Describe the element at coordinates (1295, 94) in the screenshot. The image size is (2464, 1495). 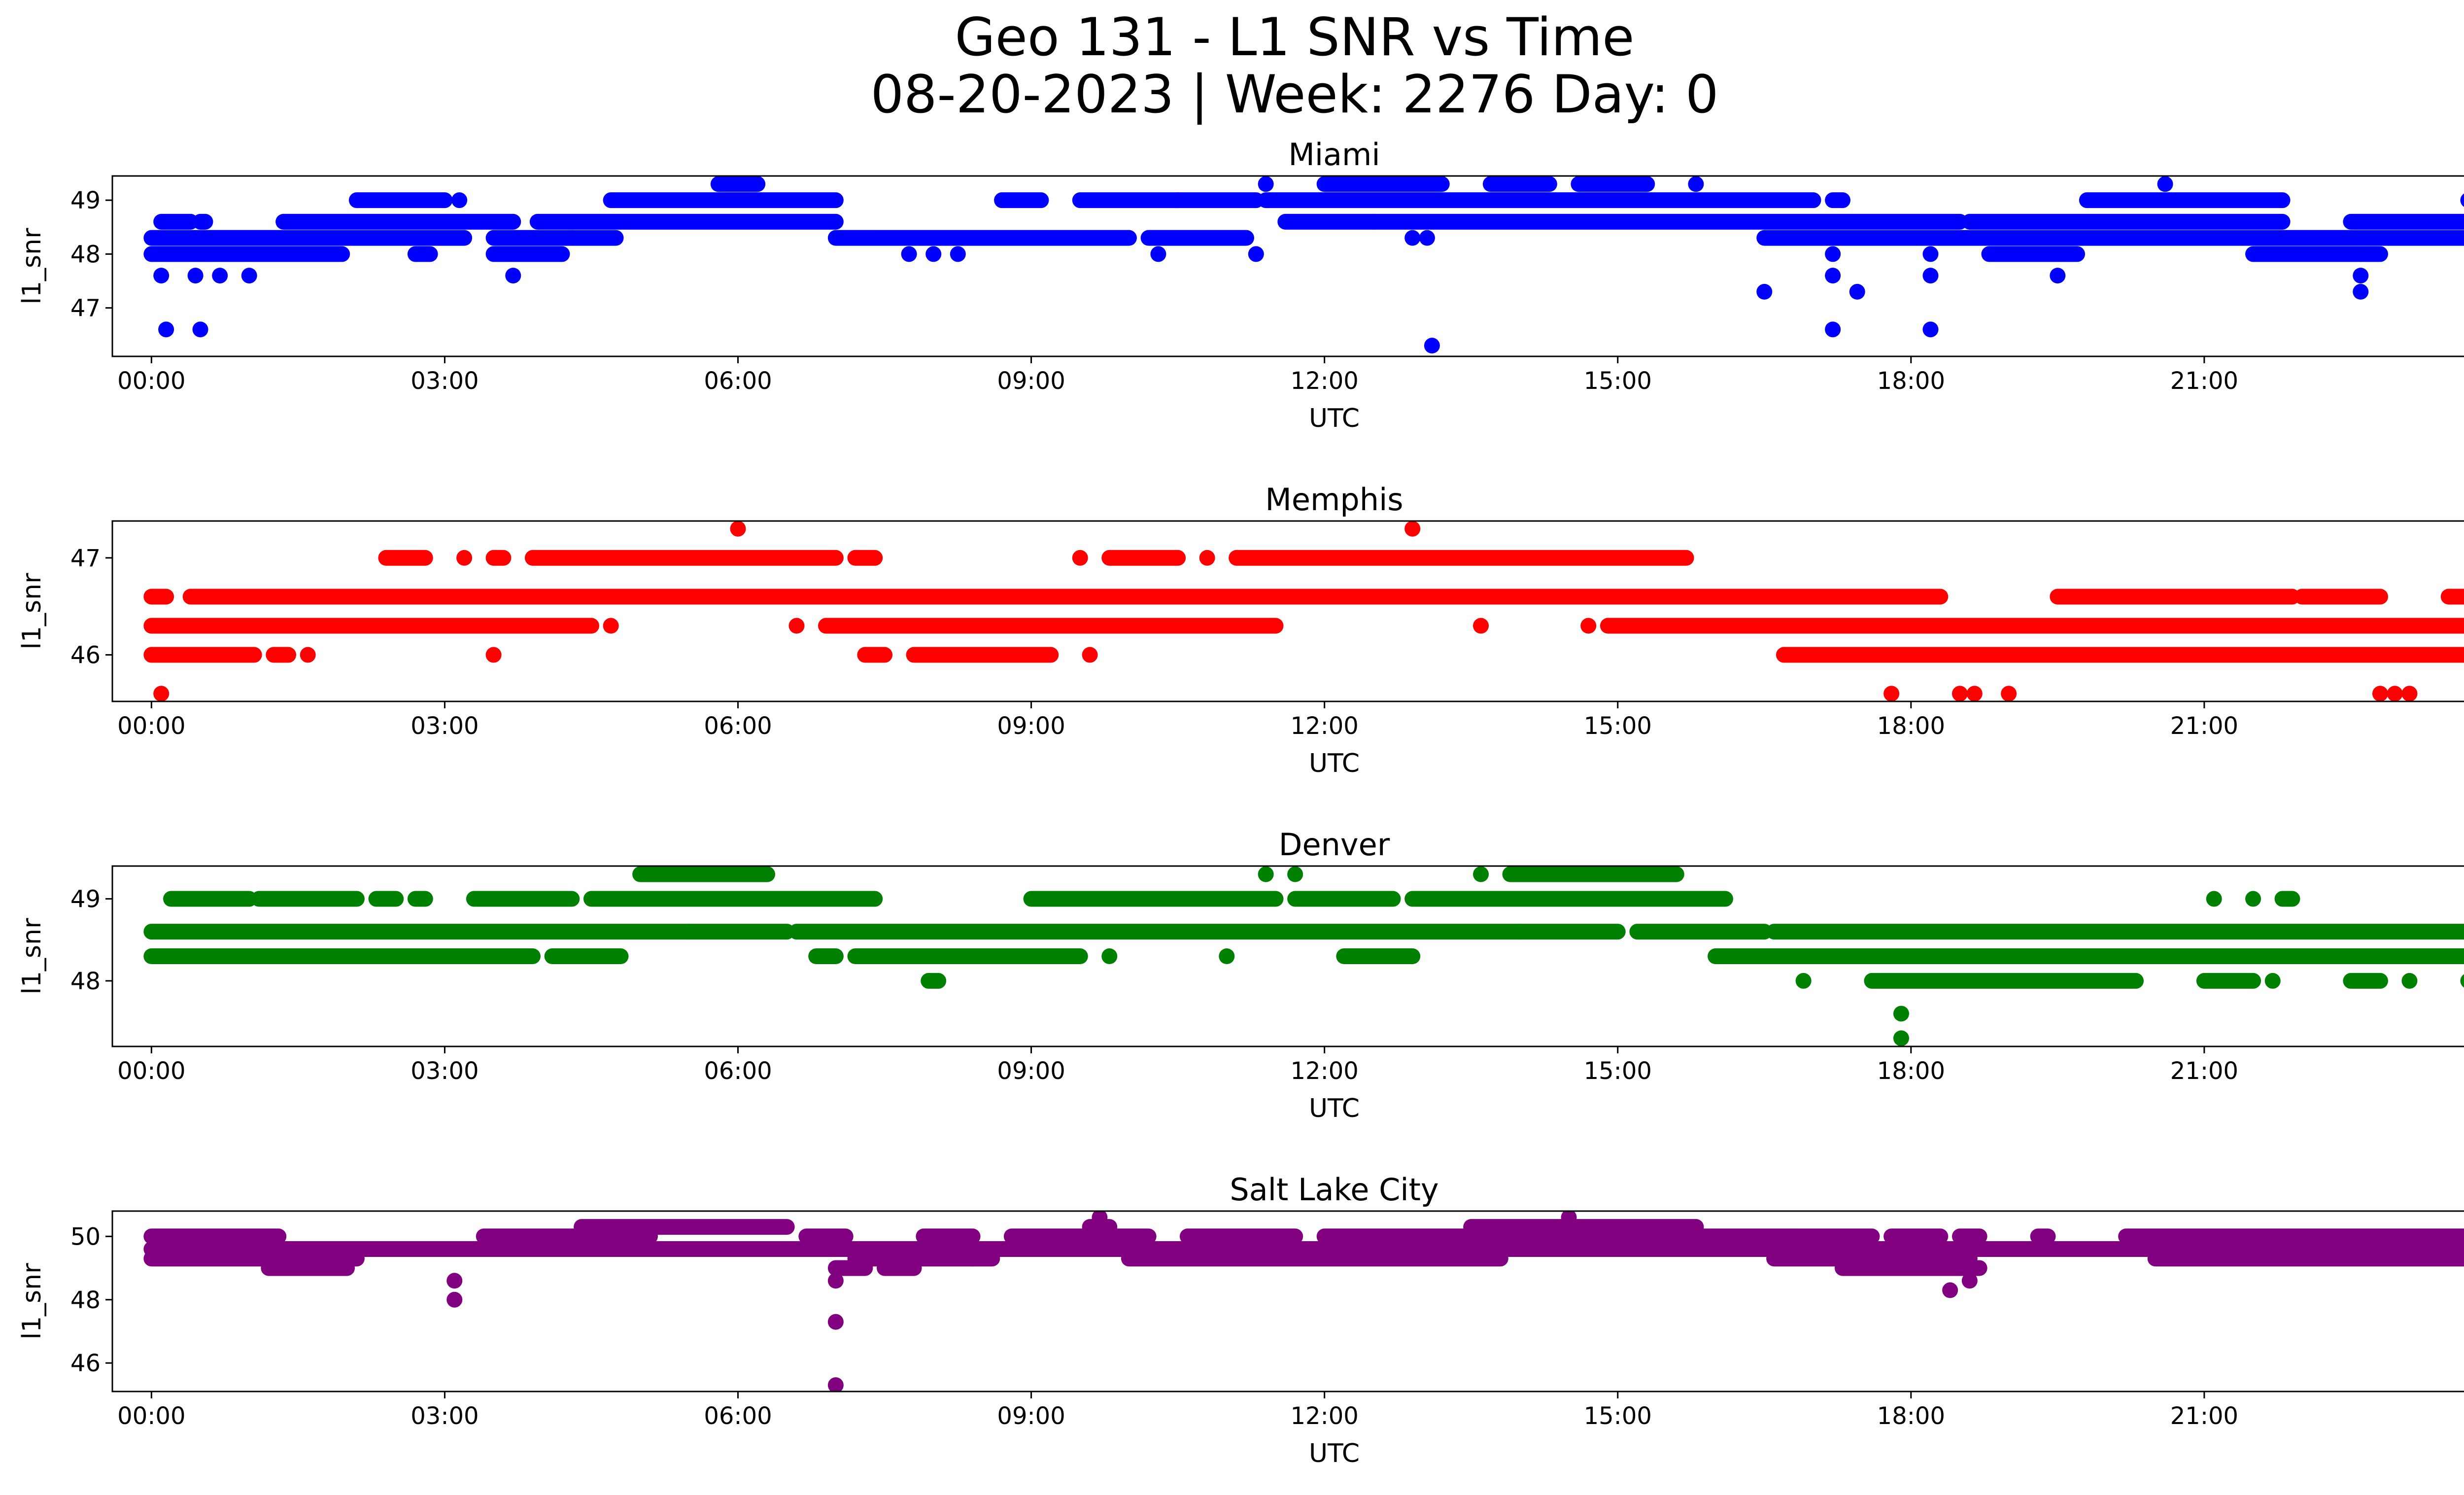
I see `figure-title-line-2: 08-20-2023 | Week: 2276 Day: 0` at that location.